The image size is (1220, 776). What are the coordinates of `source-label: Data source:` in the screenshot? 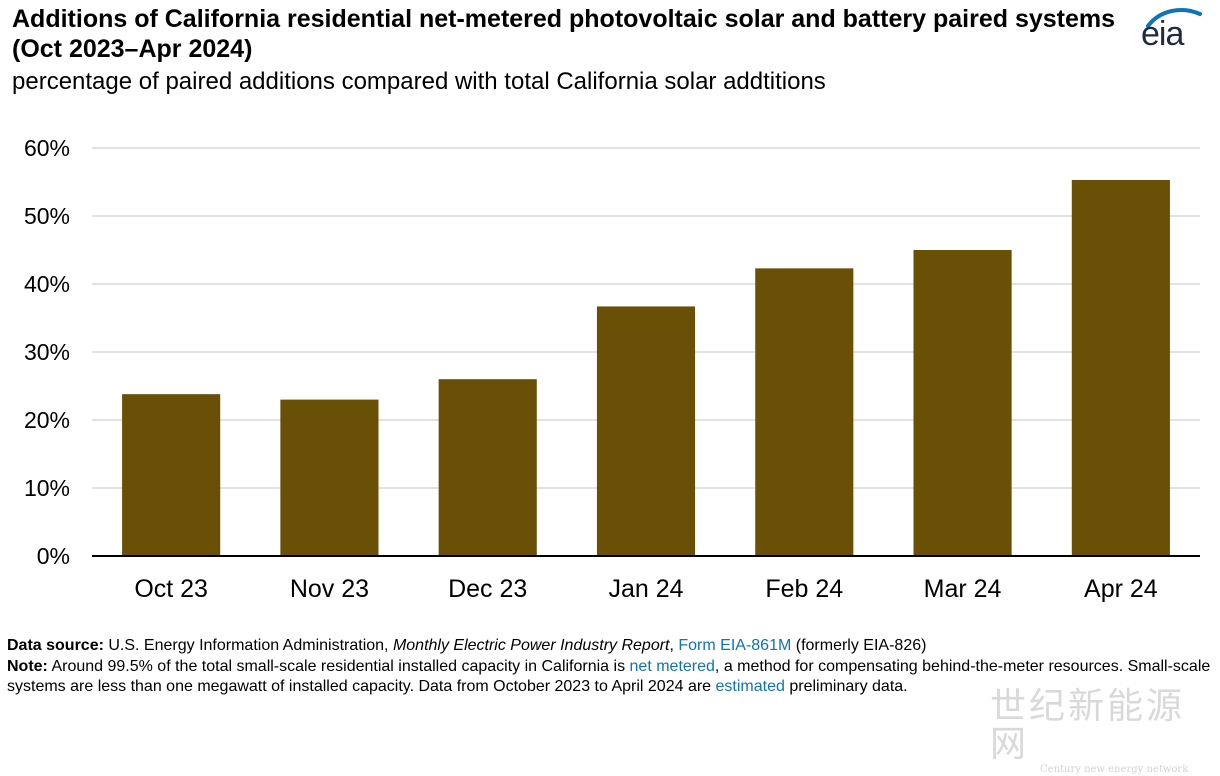 It's located at (55, 645).